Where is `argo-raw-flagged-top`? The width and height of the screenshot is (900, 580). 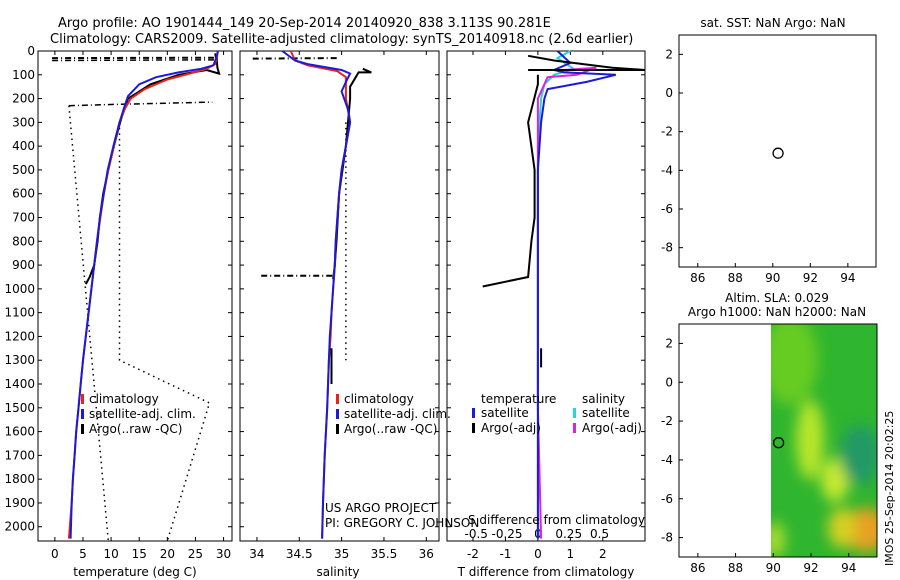
argo-raw-flagged-top is located at coordinates (135, 58).